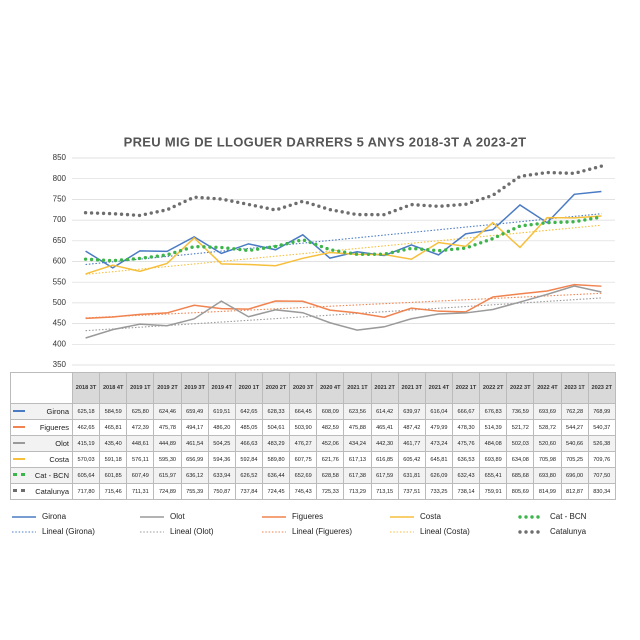  I want to click on table-cell: 476,27, so click(303, 443).